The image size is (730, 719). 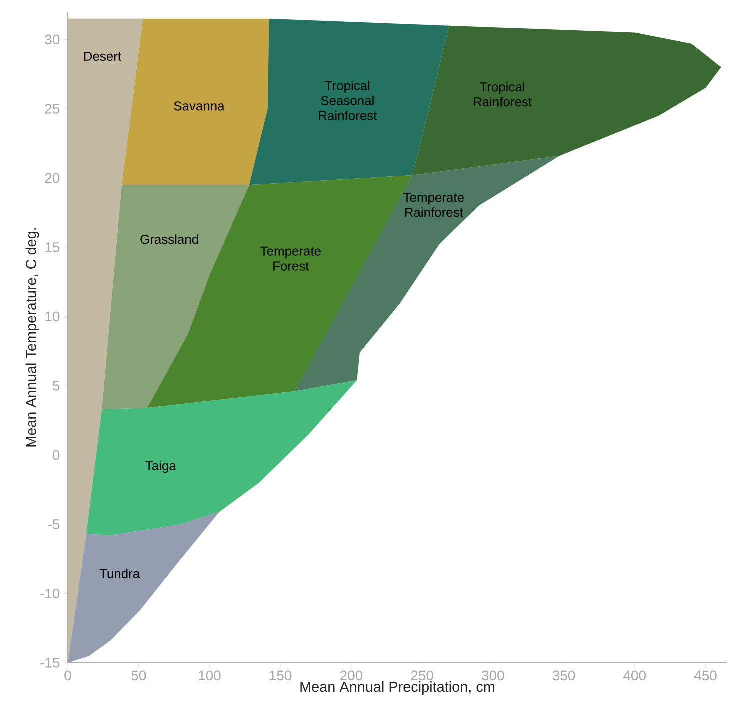 I want to click on y-axis-title: Mean Annual Temperature, C deg., so click(x=33, y=337).